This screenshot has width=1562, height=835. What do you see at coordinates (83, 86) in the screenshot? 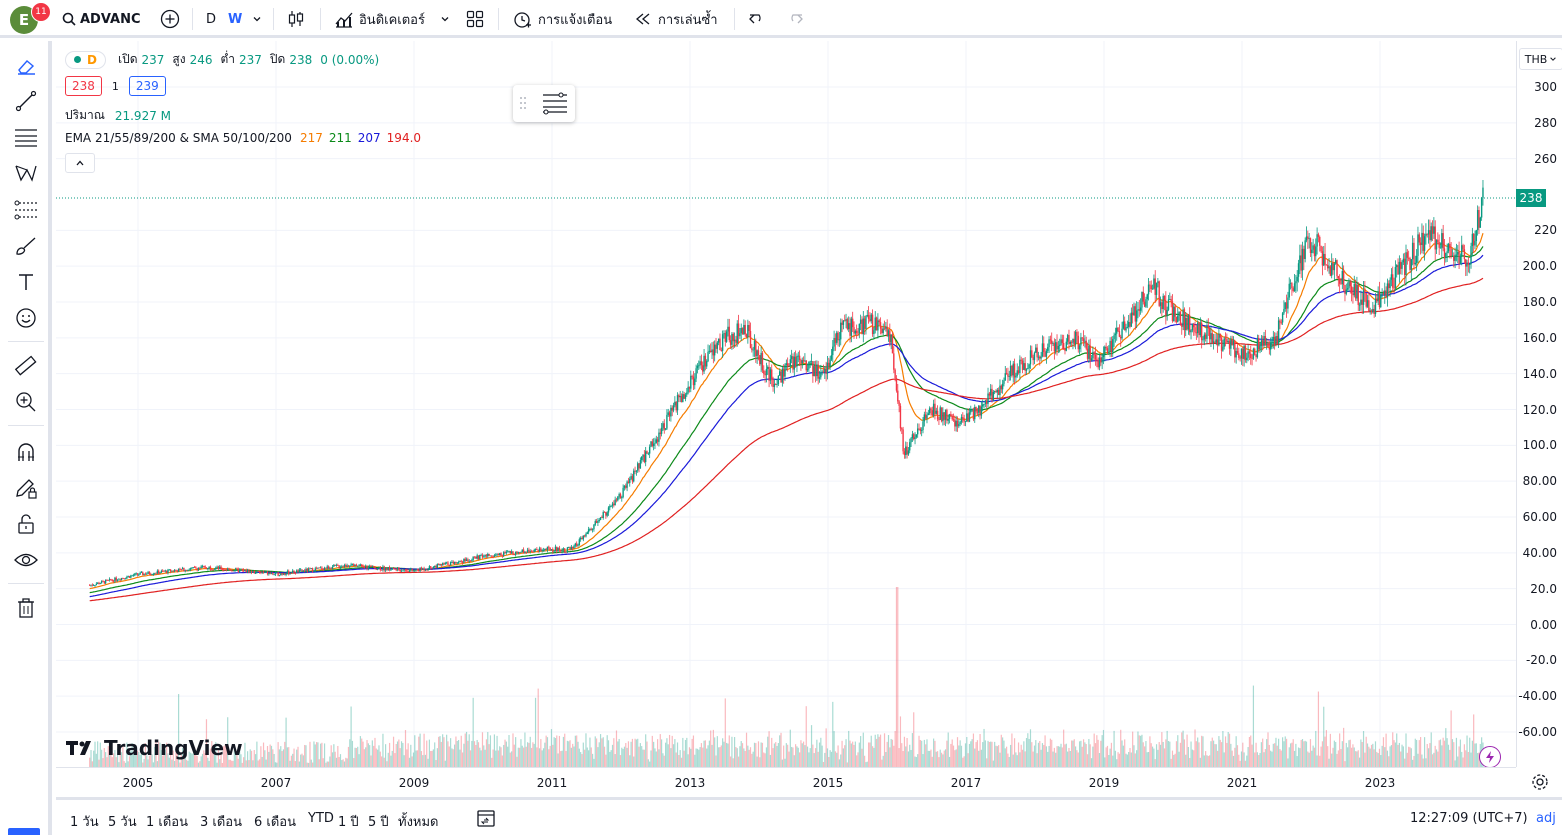
I see `bid-price: 238` at bounding box center [83, 86].